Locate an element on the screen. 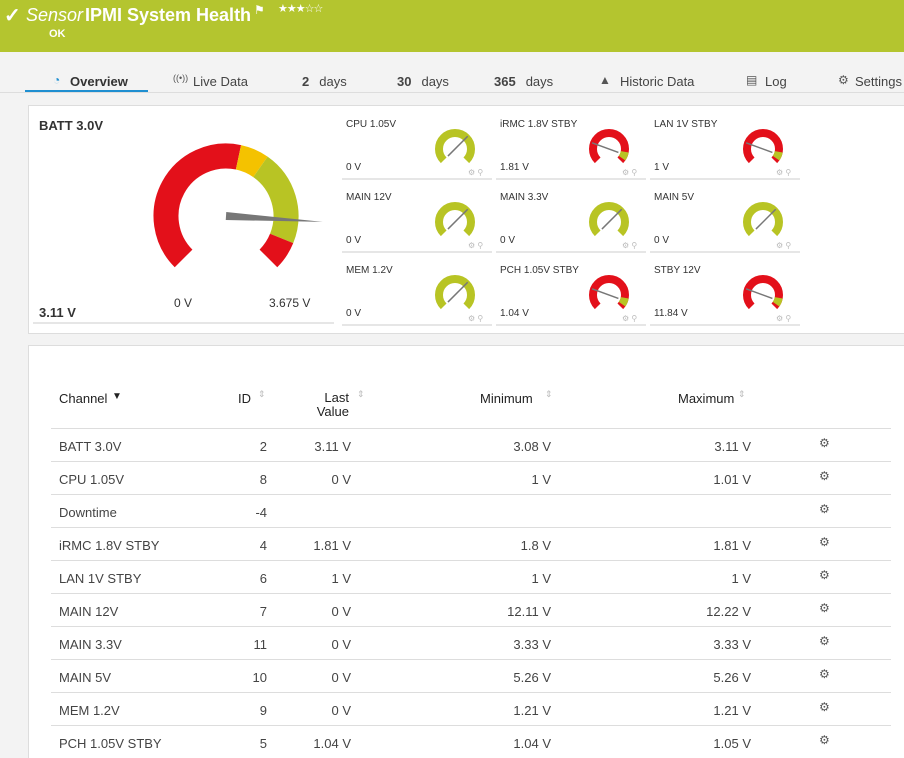 The image size is (904, 758). table-cell: 3.33 V is located at coordinates (532, 644).